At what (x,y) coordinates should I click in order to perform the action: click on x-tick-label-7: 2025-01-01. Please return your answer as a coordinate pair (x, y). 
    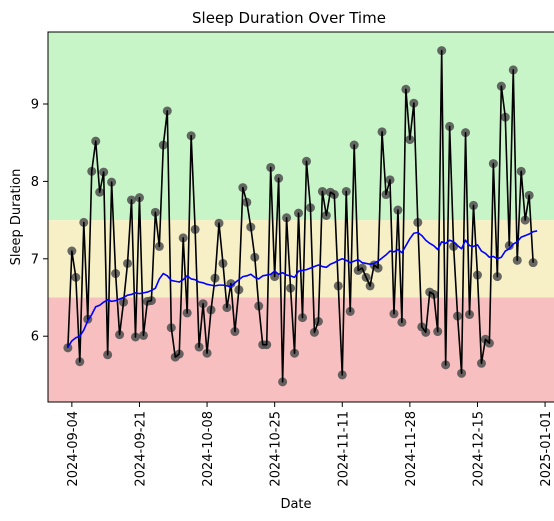
    Looking at the image, I should click on (546, 449).